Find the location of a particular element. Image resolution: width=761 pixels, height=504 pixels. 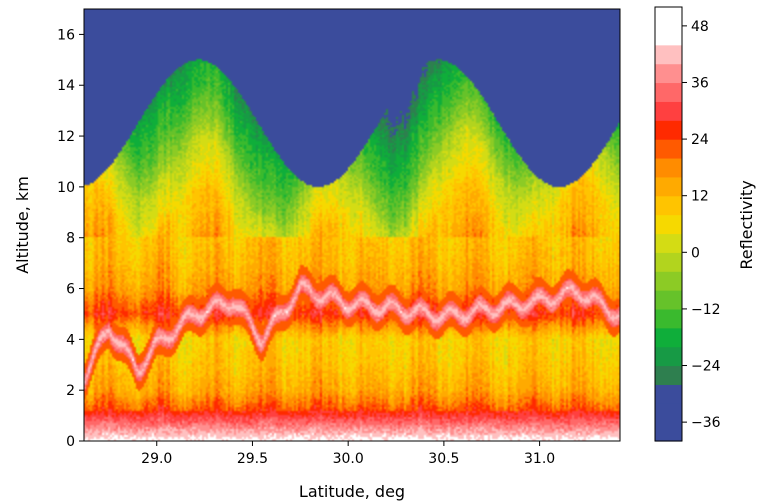

colorbar-bands is located at coordinates (668, 224).